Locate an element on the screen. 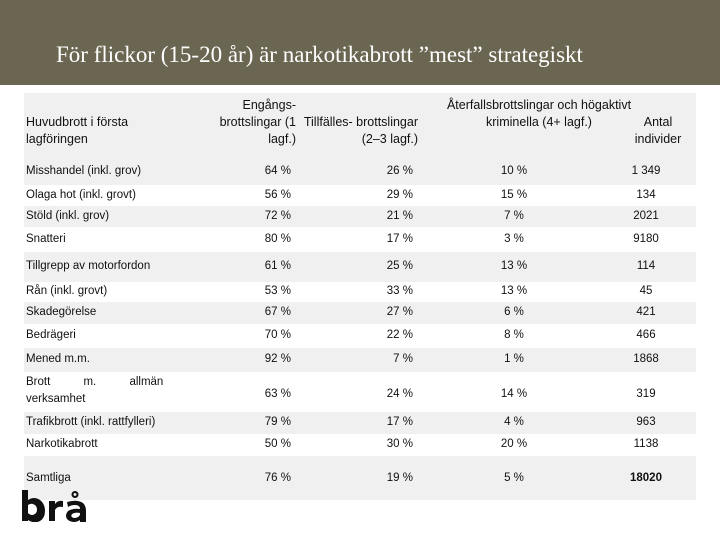 This screenshot has height=540, width=720. row-crime: Misshandel (inkl. grov) is located at coordinates (84, 171).